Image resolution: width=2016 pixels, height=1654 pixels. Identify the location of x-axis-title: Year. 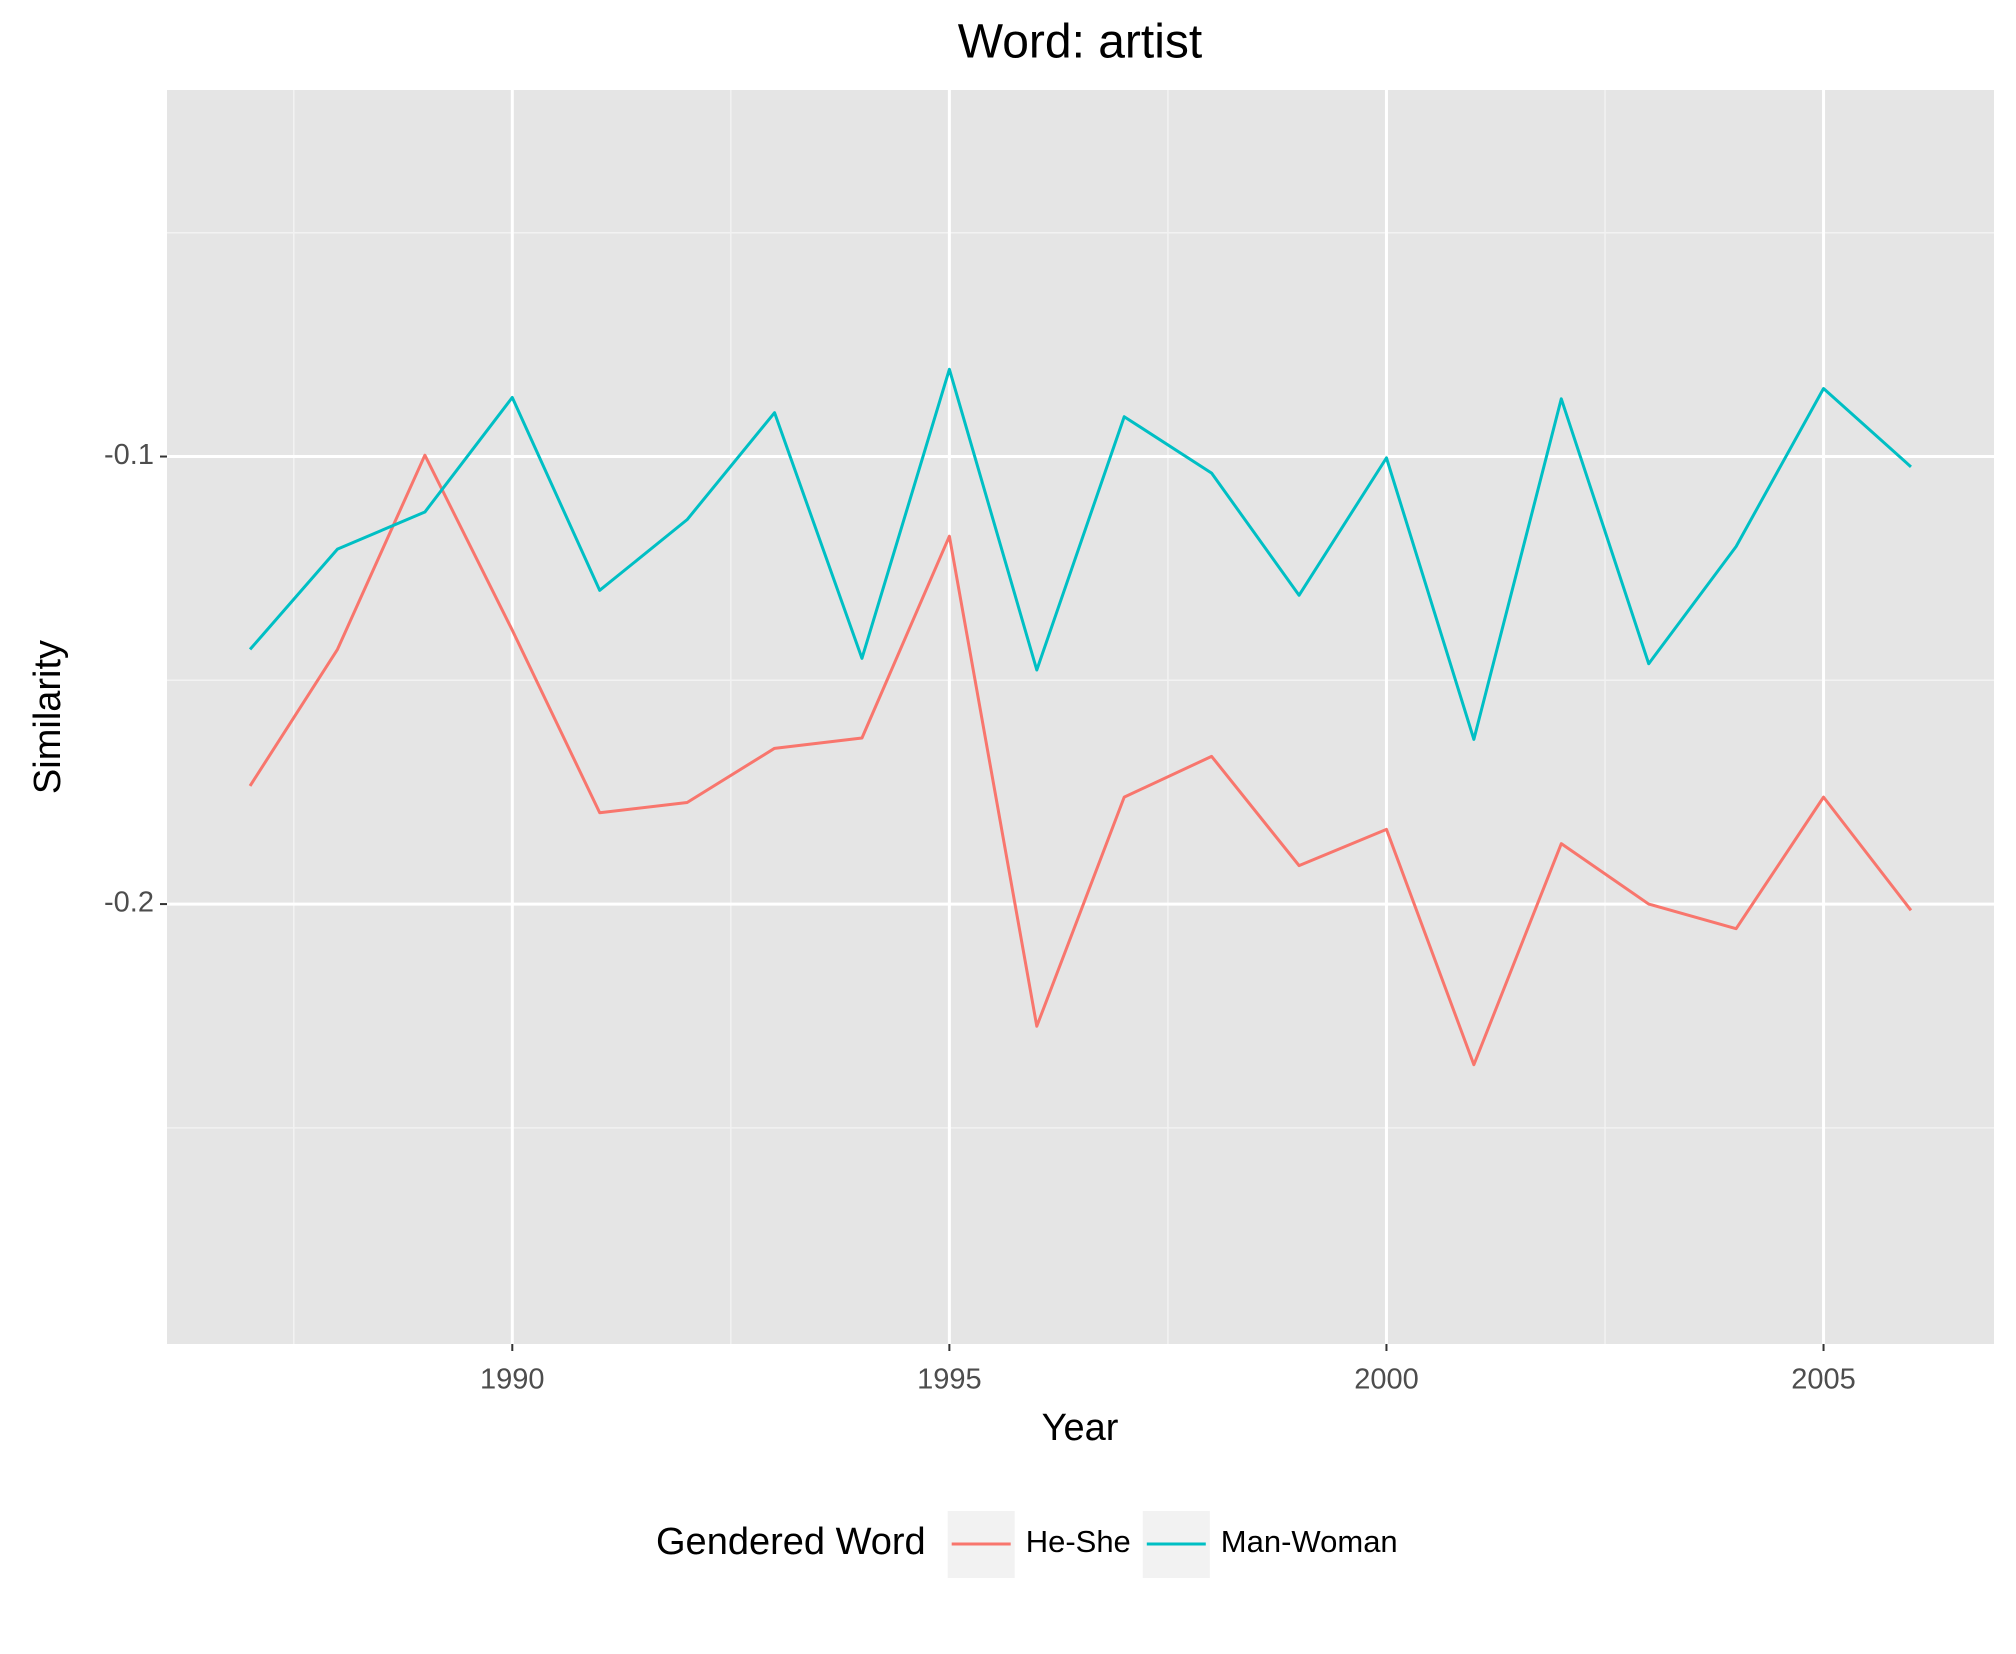
(1080, 1428).